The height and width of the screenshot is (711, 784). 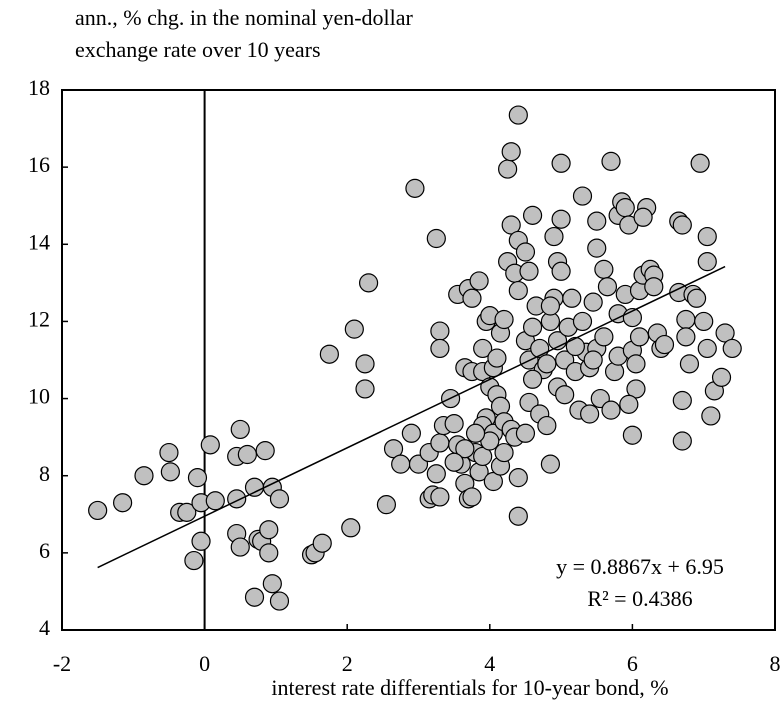 What do you see at coordinates (639, 598) in the screenshot?
I see `r-squared-label: R² = 0.4386` at bounding box center [639, 598].